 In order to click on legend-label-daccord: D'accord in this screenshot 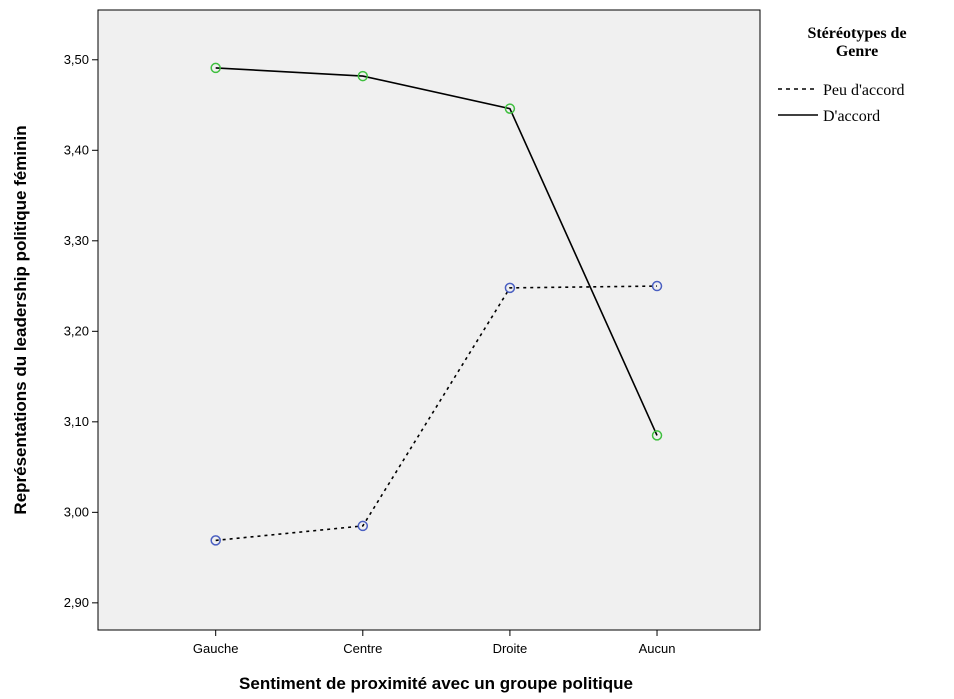, I will do `click(851, 116)`.